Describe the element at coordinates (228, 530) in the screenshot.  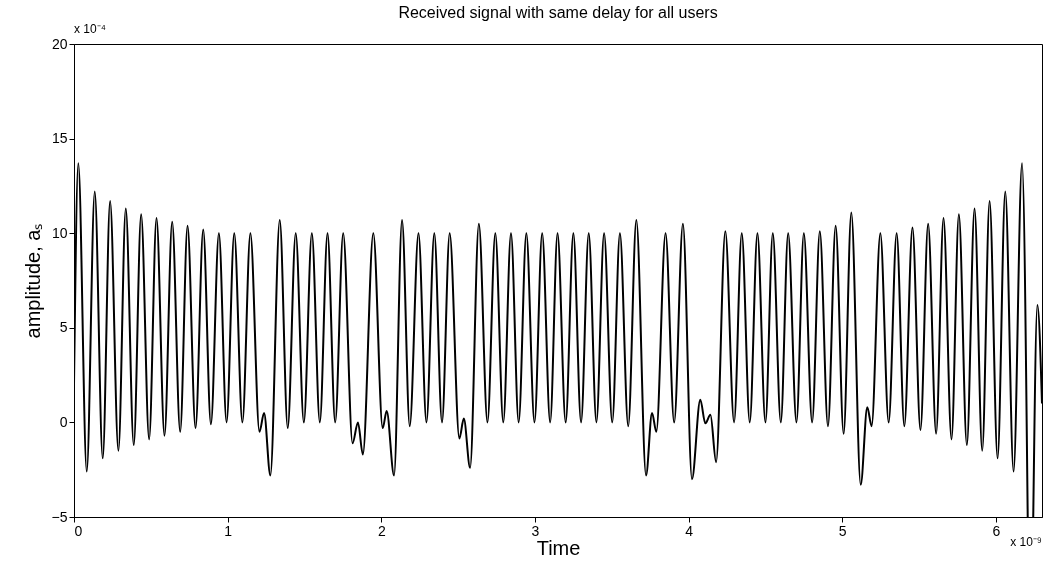
I see `x-tick-label: 1` at that location.